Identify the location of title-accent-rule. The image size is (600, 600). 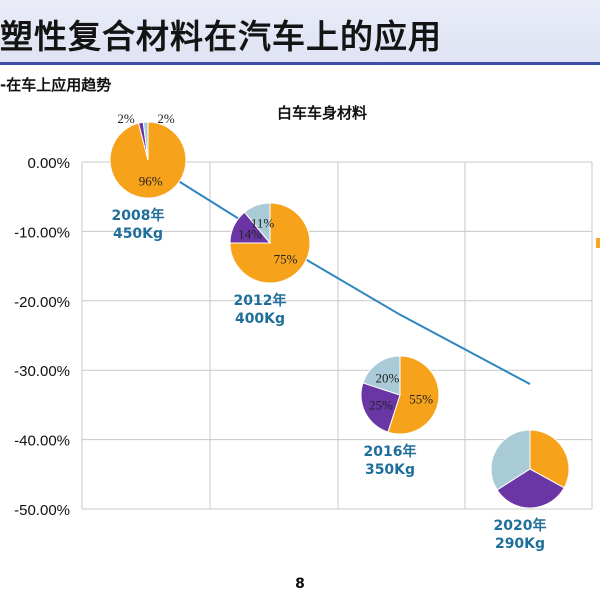
(300, 63).